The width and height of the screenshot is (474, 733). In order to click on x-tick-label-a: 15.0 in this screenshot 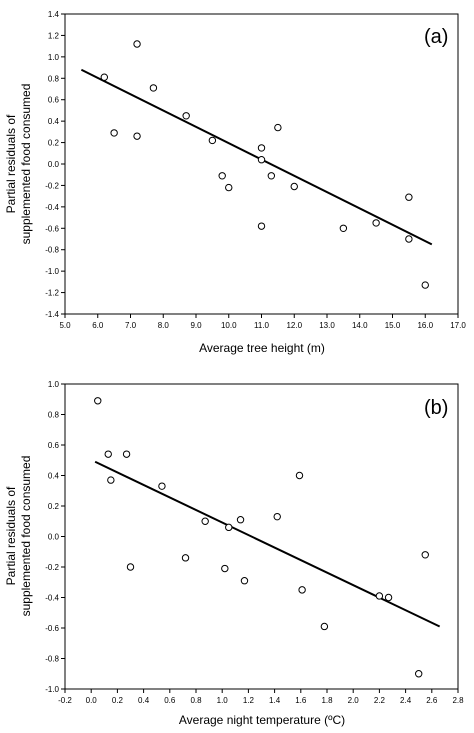, I will do `click(393, 325)`.